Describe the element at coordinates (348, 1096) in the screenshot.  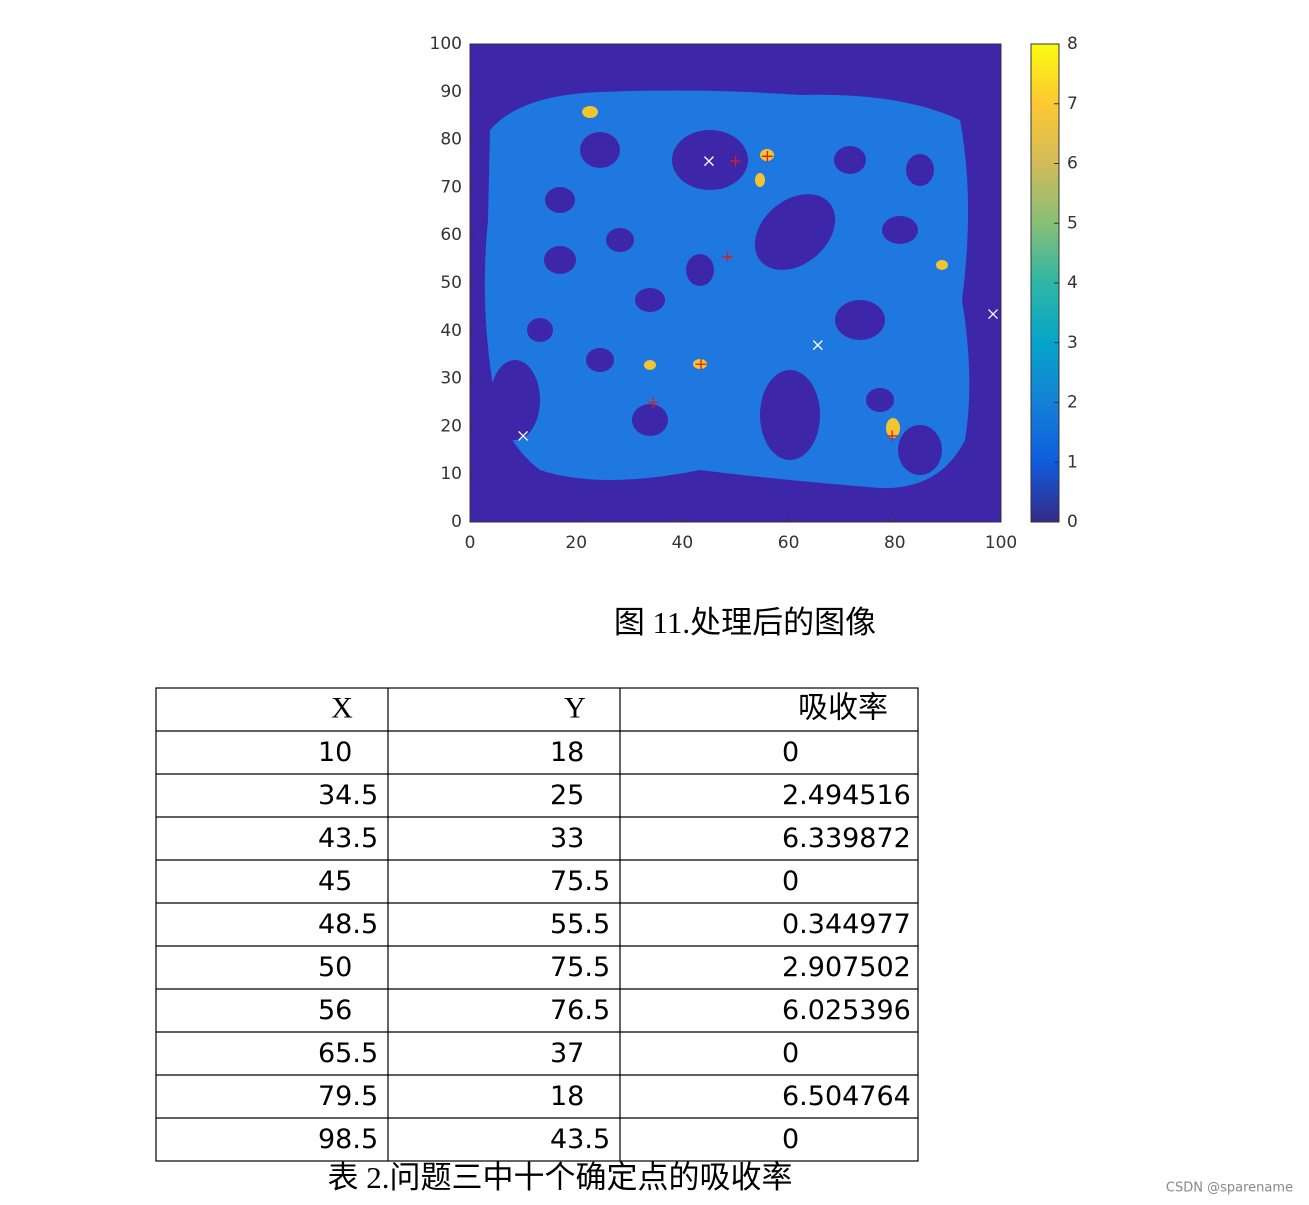
I see `table-cell: 79.5` at that location.